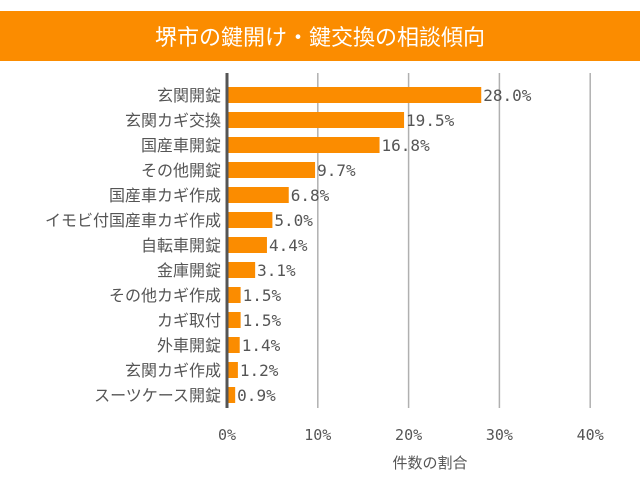 This screenshot has height=480, width=640. I want to click on data-label: 28.0%, so click(507, 95).